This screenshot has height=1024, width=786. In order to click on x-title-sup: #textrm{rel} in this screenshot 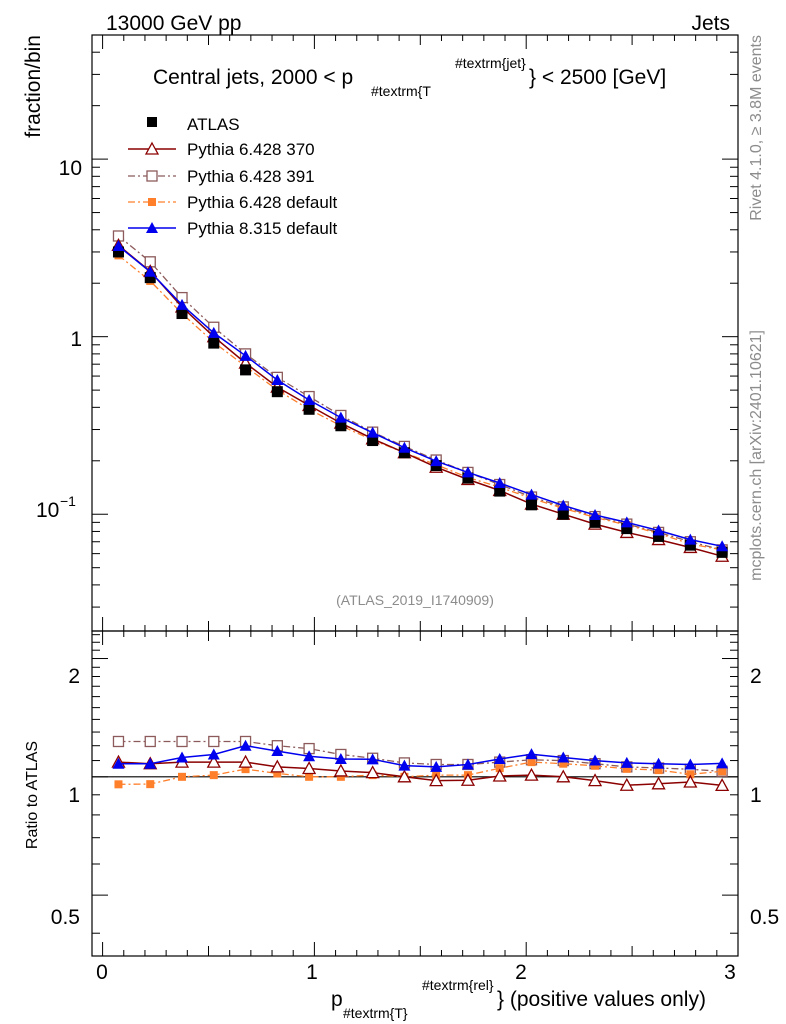, I will do `click(458, 985)`.